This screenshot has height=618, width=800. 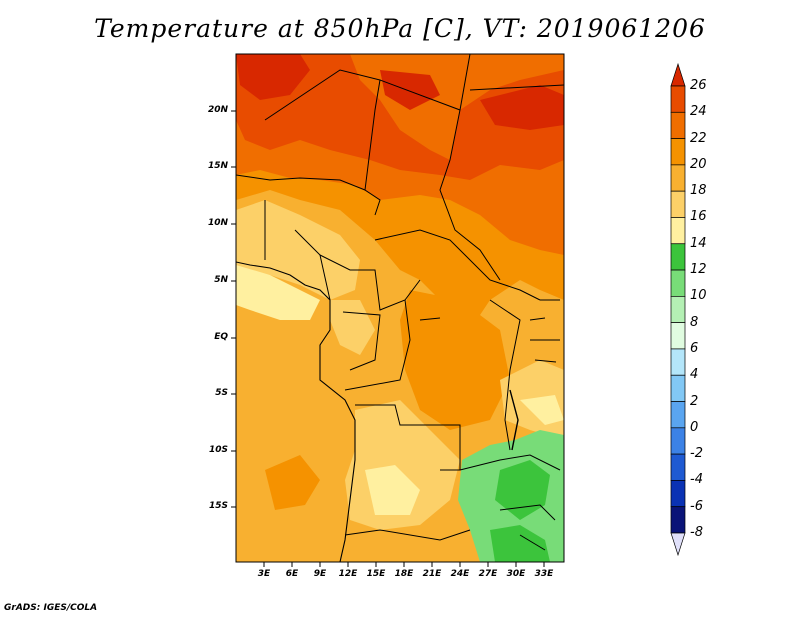 I want to click on colorbar-max-arrow, so click(x=678, y=74).